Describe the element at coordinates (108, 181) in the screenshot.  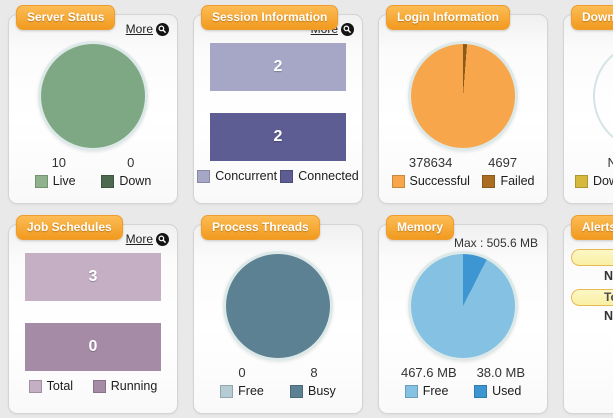
I see `legend-swatch-down` at that location.